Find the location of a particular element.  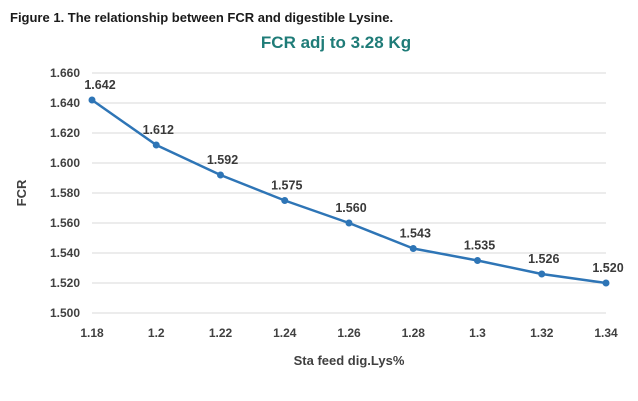

y-tick-label: 1.600 is located at coordinates (65, 163).